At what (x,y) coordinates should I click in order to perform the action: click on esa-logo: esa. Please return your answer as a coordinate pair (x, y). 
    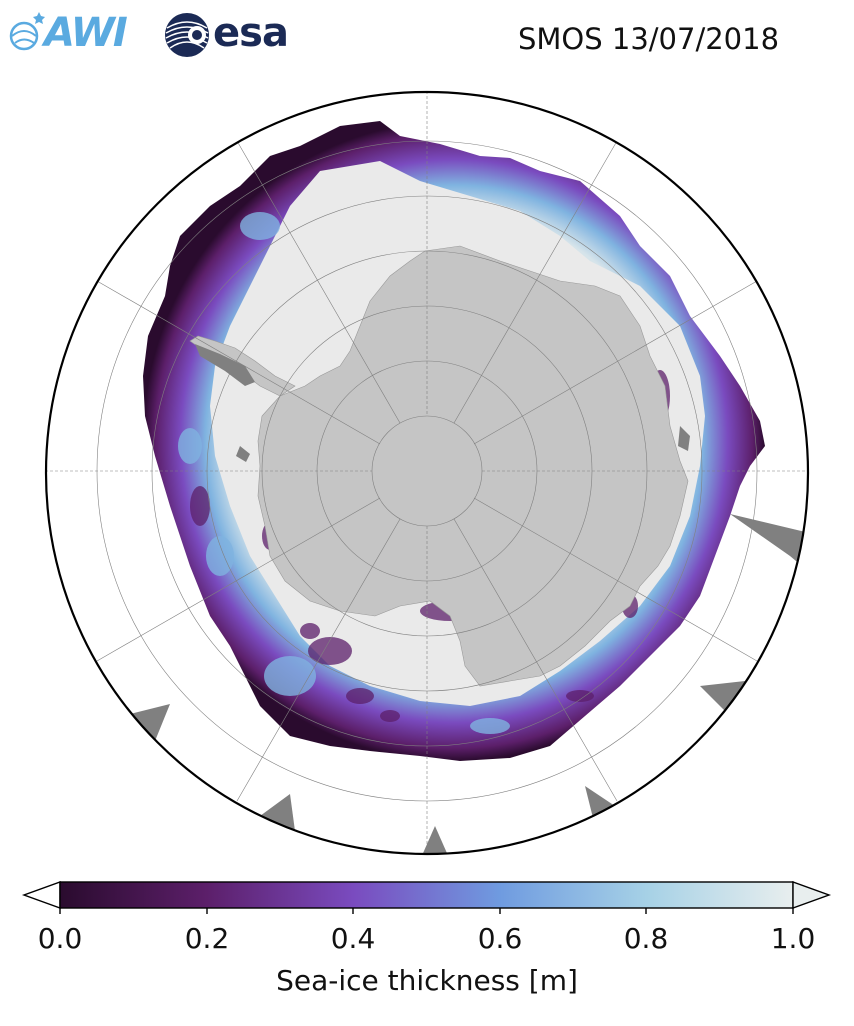
    Looking at the image, I should click on (238, 34).